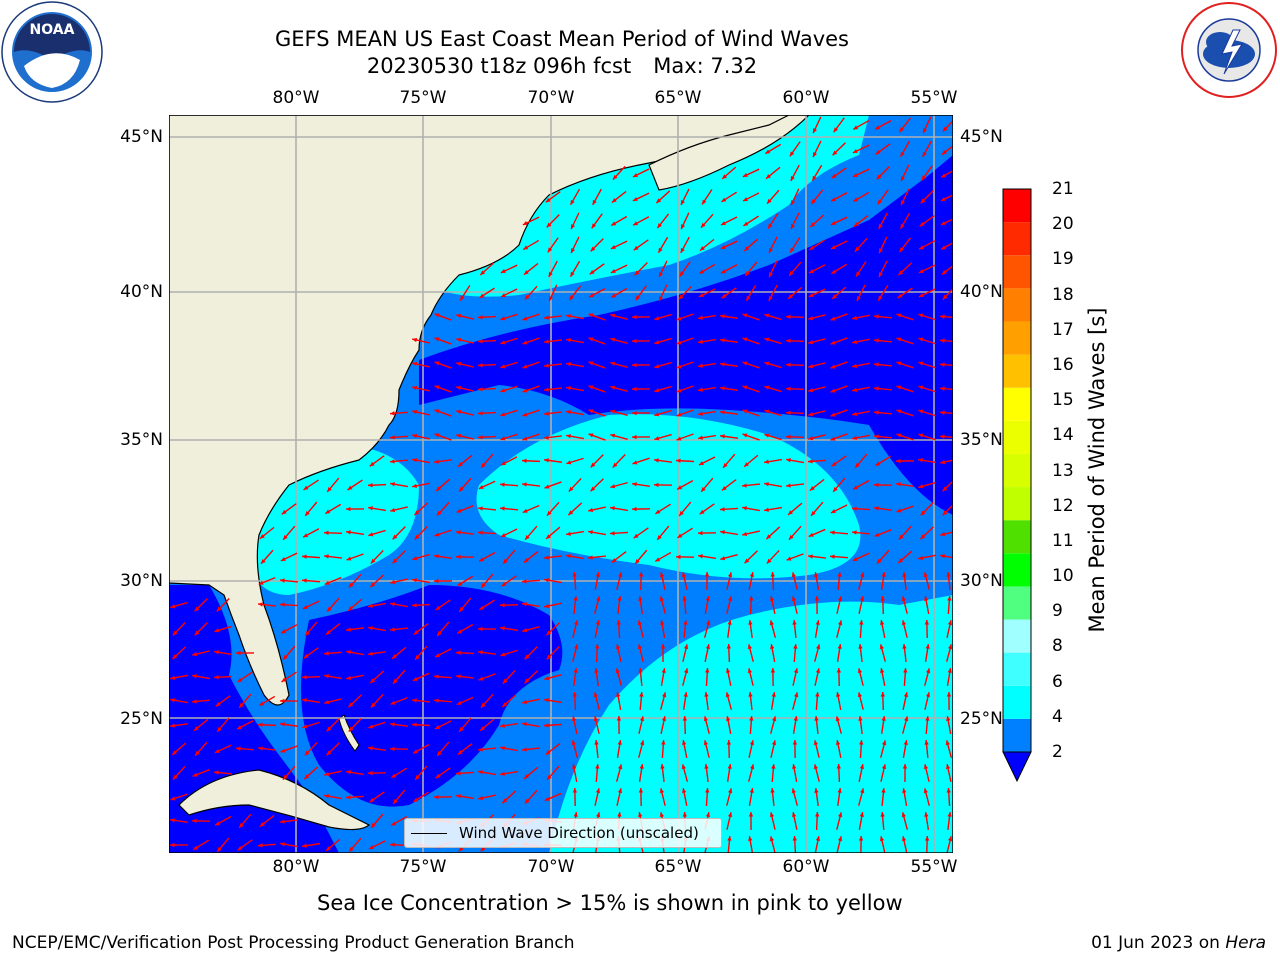 The height and width of the screenshot is (960, 1280). What do you see at coordinates (141, 440) in the screenshot?
I see `lat-tick-left: 35°N` at bounding box center [141, 440].